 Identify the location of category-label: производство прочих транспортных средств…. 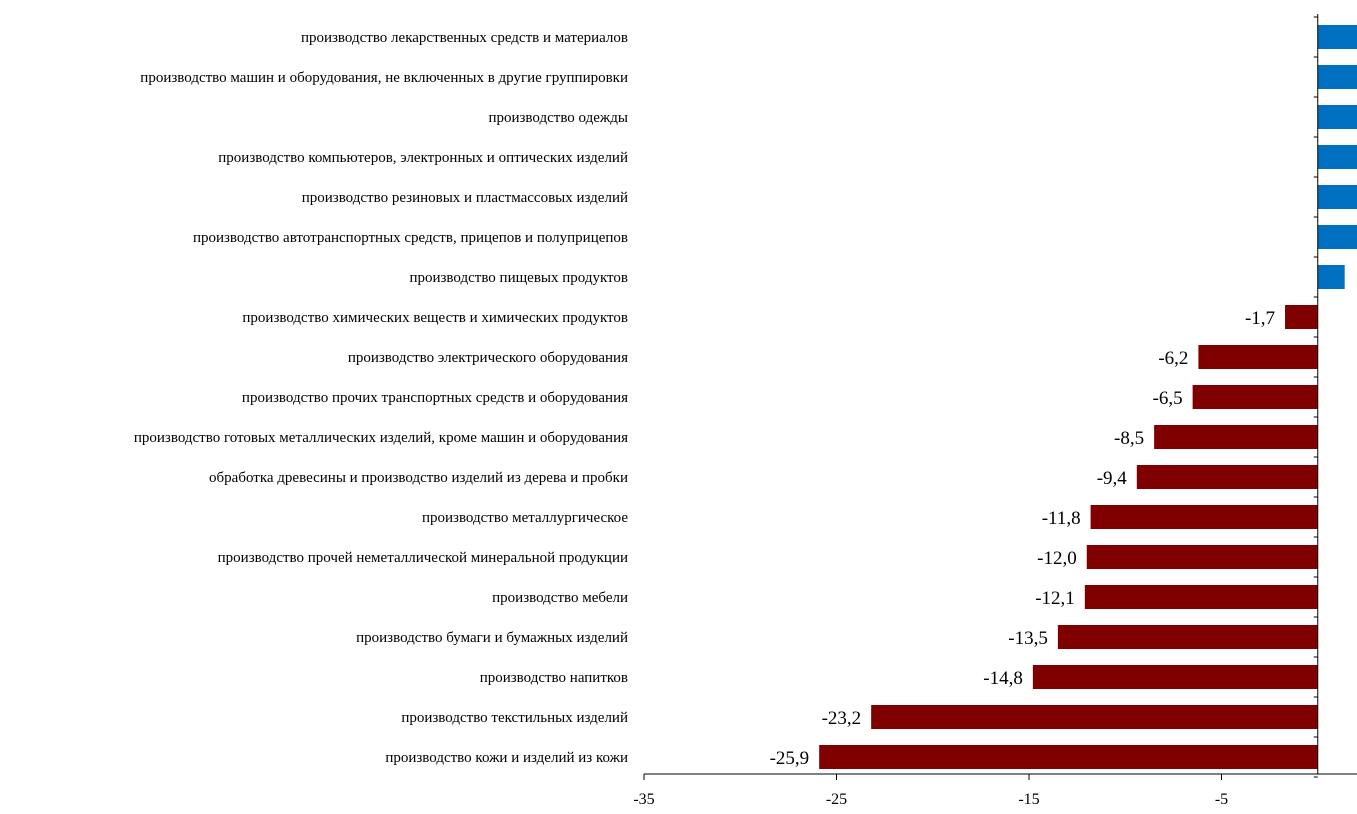
(435, 398).